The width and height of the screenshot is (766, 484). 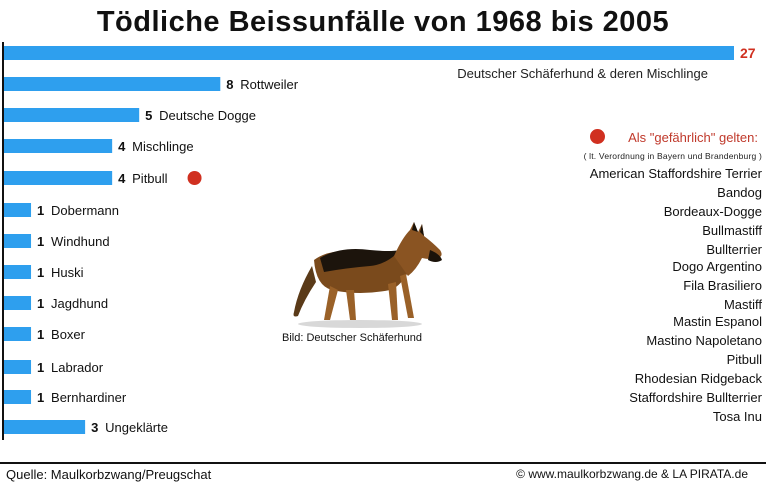 What do you see at coordinates (40, 367) in the screenshot?
I see `value-label-labrador: 1` at bounding box center [40, 367].